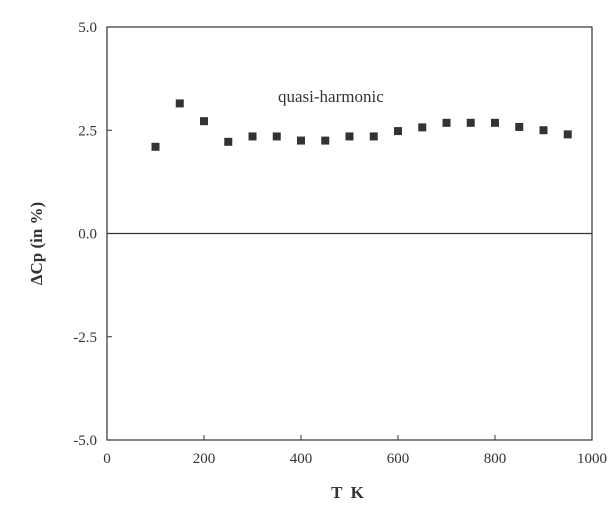 The height and width of the screenshot is (508, 615). Describe the element at coordinates (495, 459) in the screenshot. I see `x-tick-label: 800` at that location.